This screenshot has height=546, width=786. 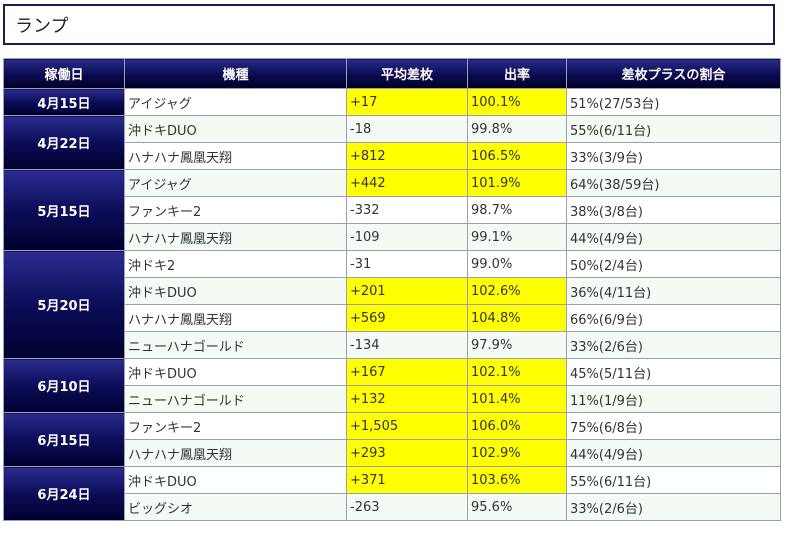 I want to click on avg-diff-cell: +17, so click(x=407, y=102).